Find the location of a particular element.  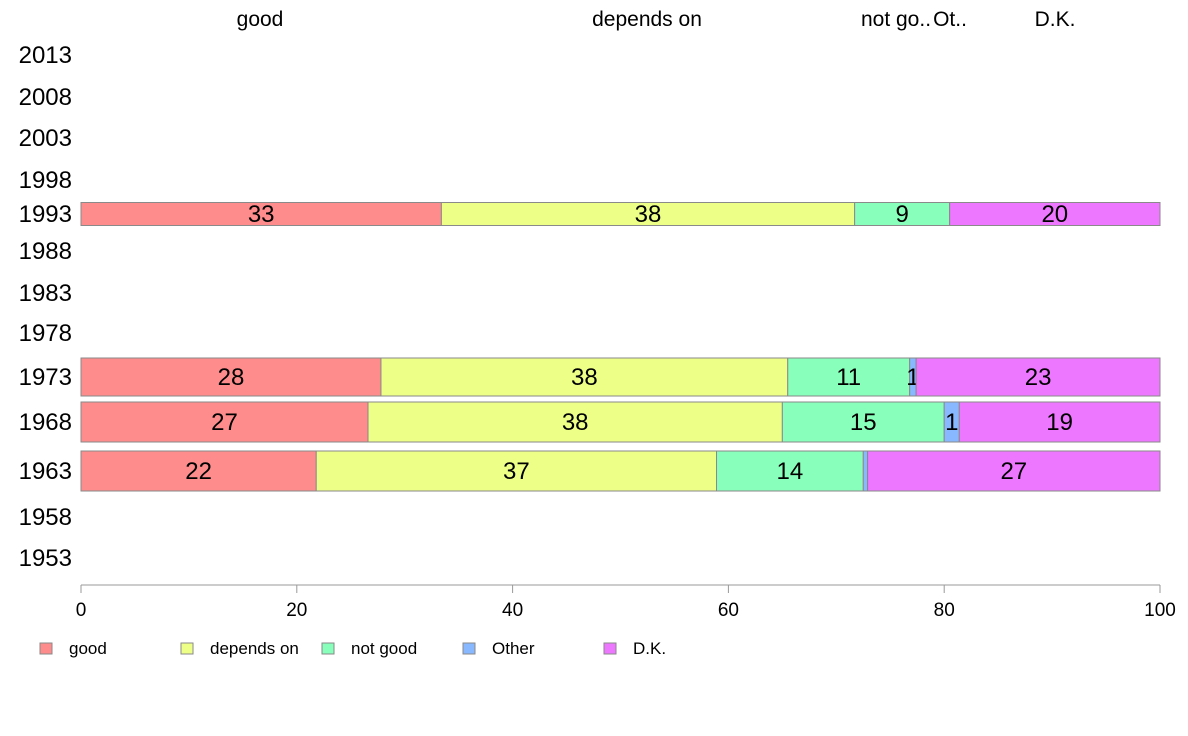

year-label: 1958 is located at coordinates (45, 517).